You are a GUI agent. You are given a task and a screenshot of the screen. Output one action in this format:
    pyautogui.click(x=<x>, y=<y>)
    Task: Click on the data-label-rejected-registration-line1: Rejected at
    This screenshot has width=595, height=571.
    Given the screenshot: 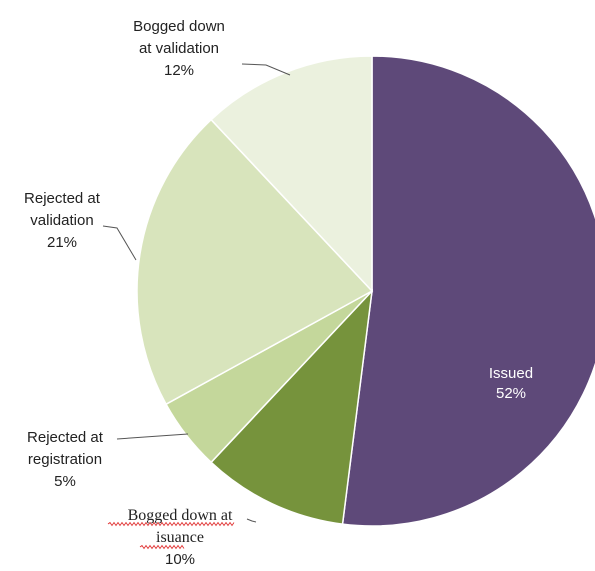 What is the action you would take?
    pyautogui.click(x=65, y=437)
    